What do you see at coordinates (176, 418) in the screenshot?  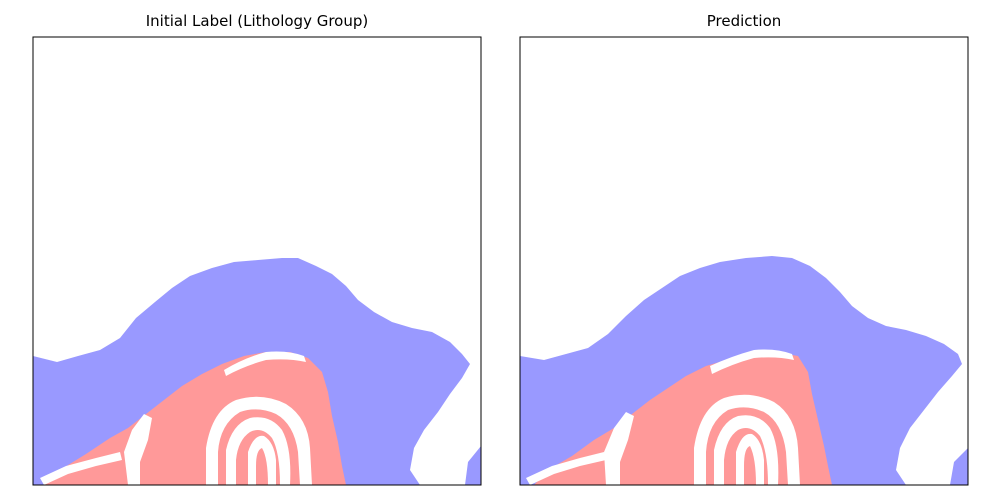 I see `white-bands-initial-label` at bounding box center [176, 418].